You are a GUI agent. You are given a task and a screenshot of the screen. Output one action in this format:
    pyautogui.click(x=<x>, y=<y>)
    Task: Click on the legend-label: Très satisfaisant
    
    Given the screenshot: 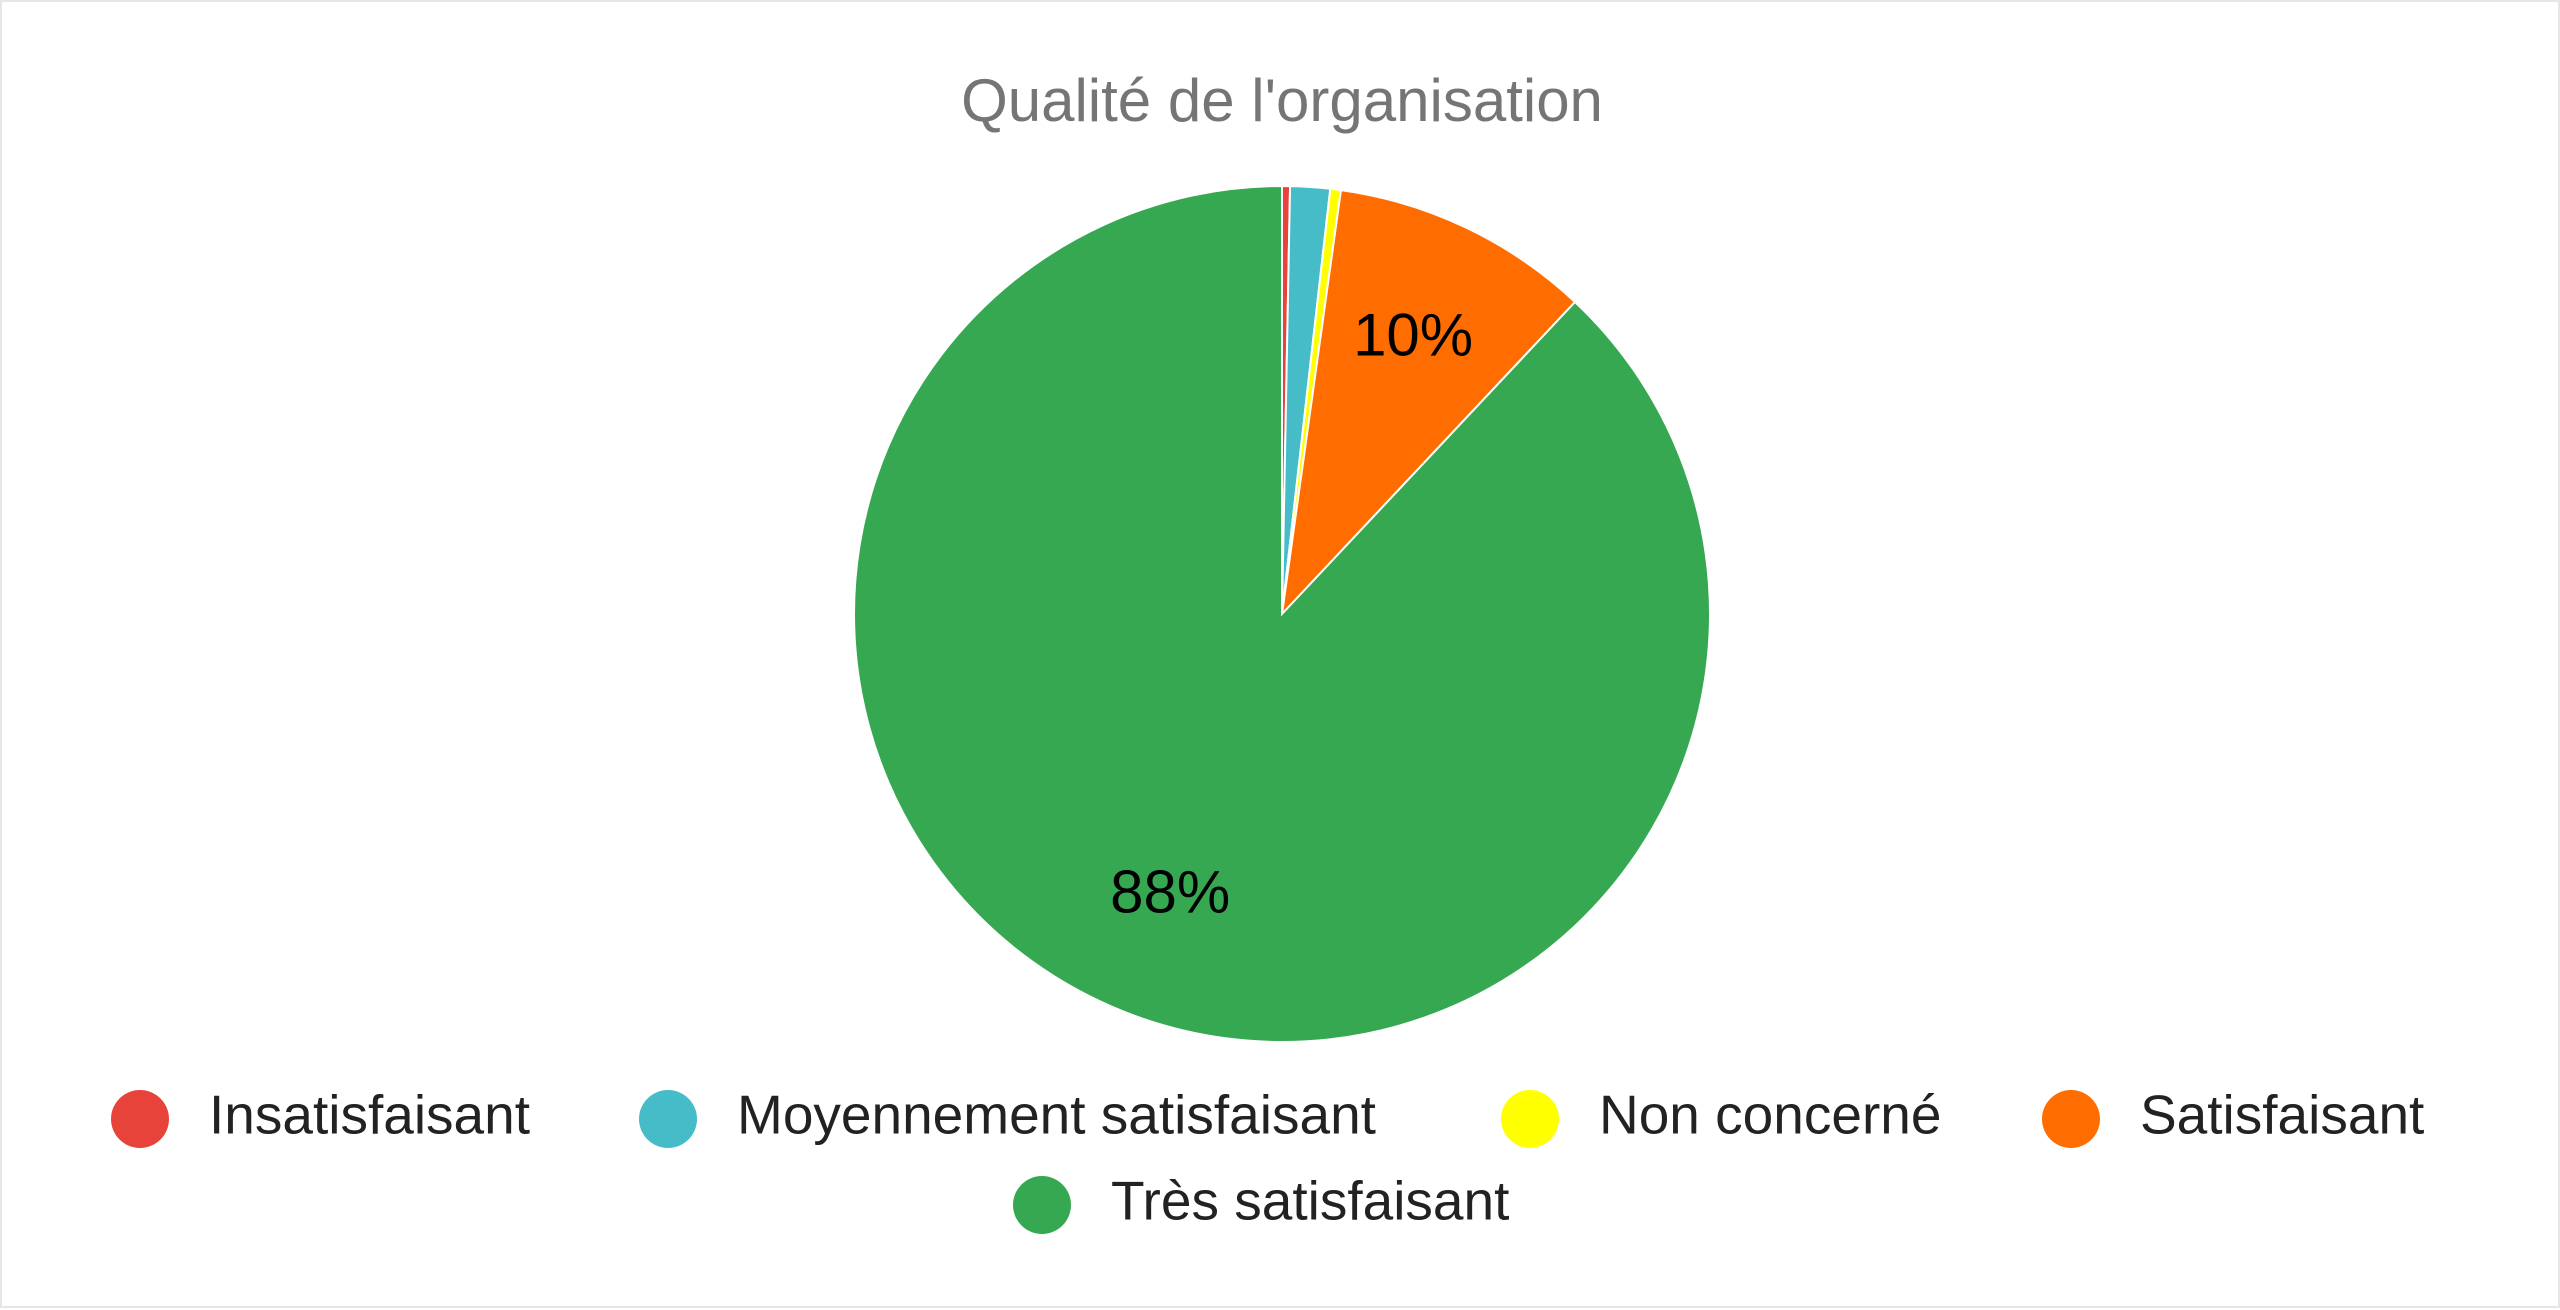 What is the action you would take?
    pyautogui.click(x=1310, y=1201)
    